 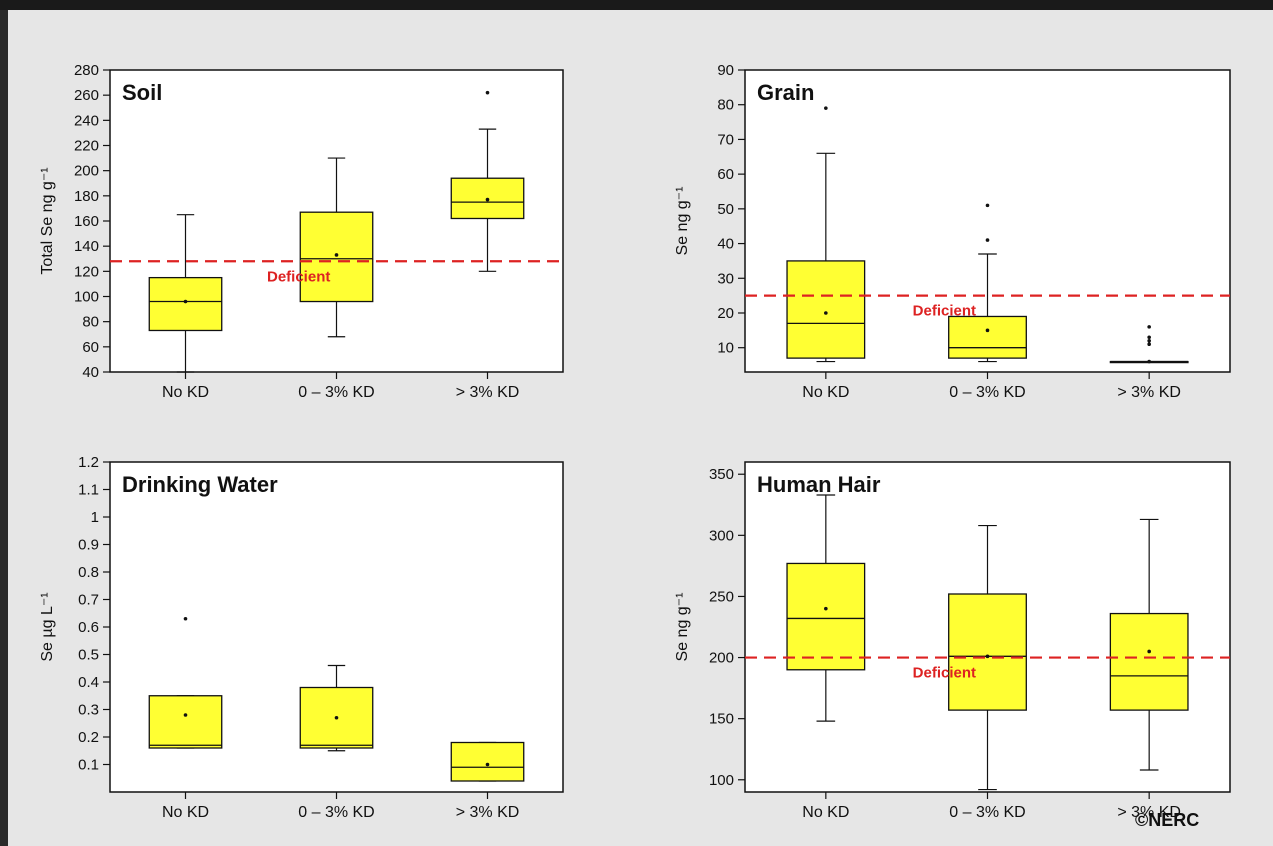 I want to click on y-tick-label: 0.8, so click(x=88, y=572).